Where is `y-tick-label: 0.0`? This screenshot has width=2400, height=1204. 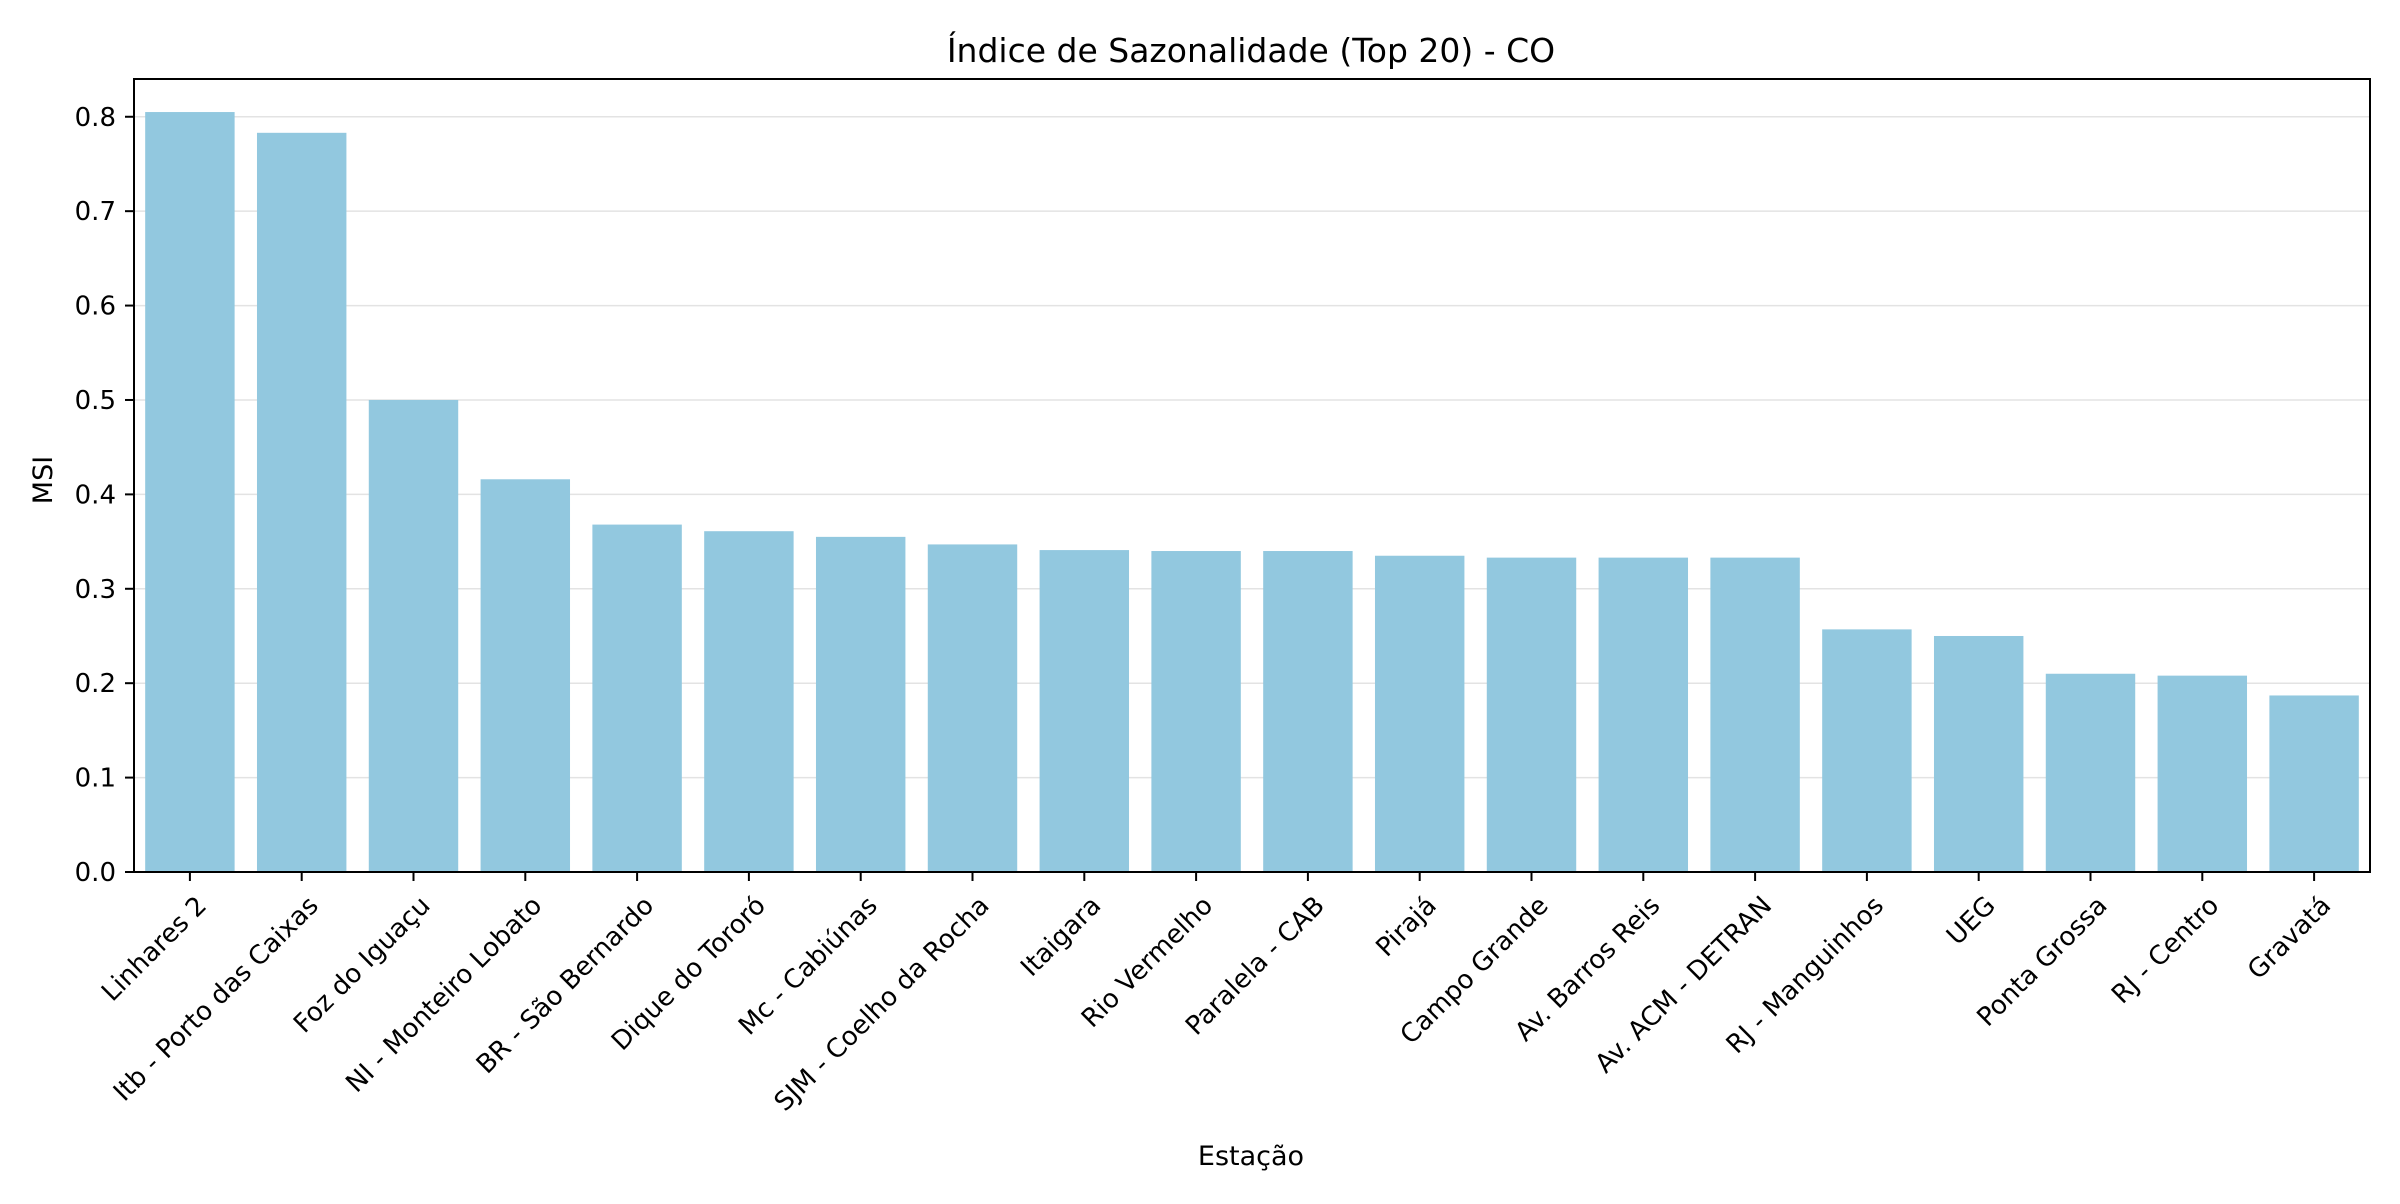 y-tick-label: 0.0 is located at coordinates (95, 873).